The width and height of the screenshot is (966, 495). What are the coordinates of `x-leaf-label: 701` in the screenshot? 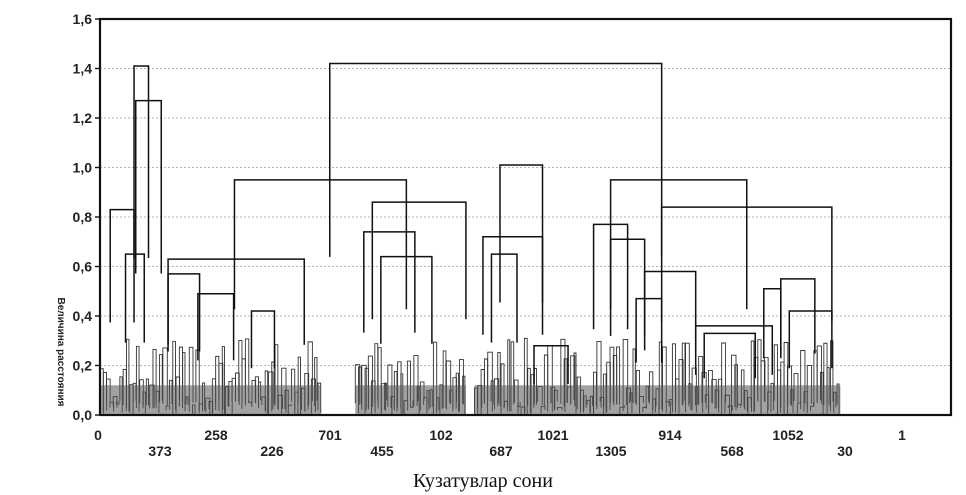 It's located at (330, 435).